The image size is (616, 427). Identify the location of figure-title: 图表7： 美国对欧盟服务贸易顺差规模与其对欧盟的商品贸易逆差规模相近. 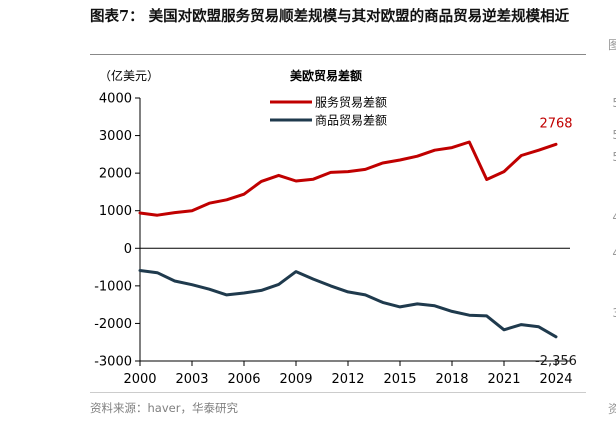
(330, 16).